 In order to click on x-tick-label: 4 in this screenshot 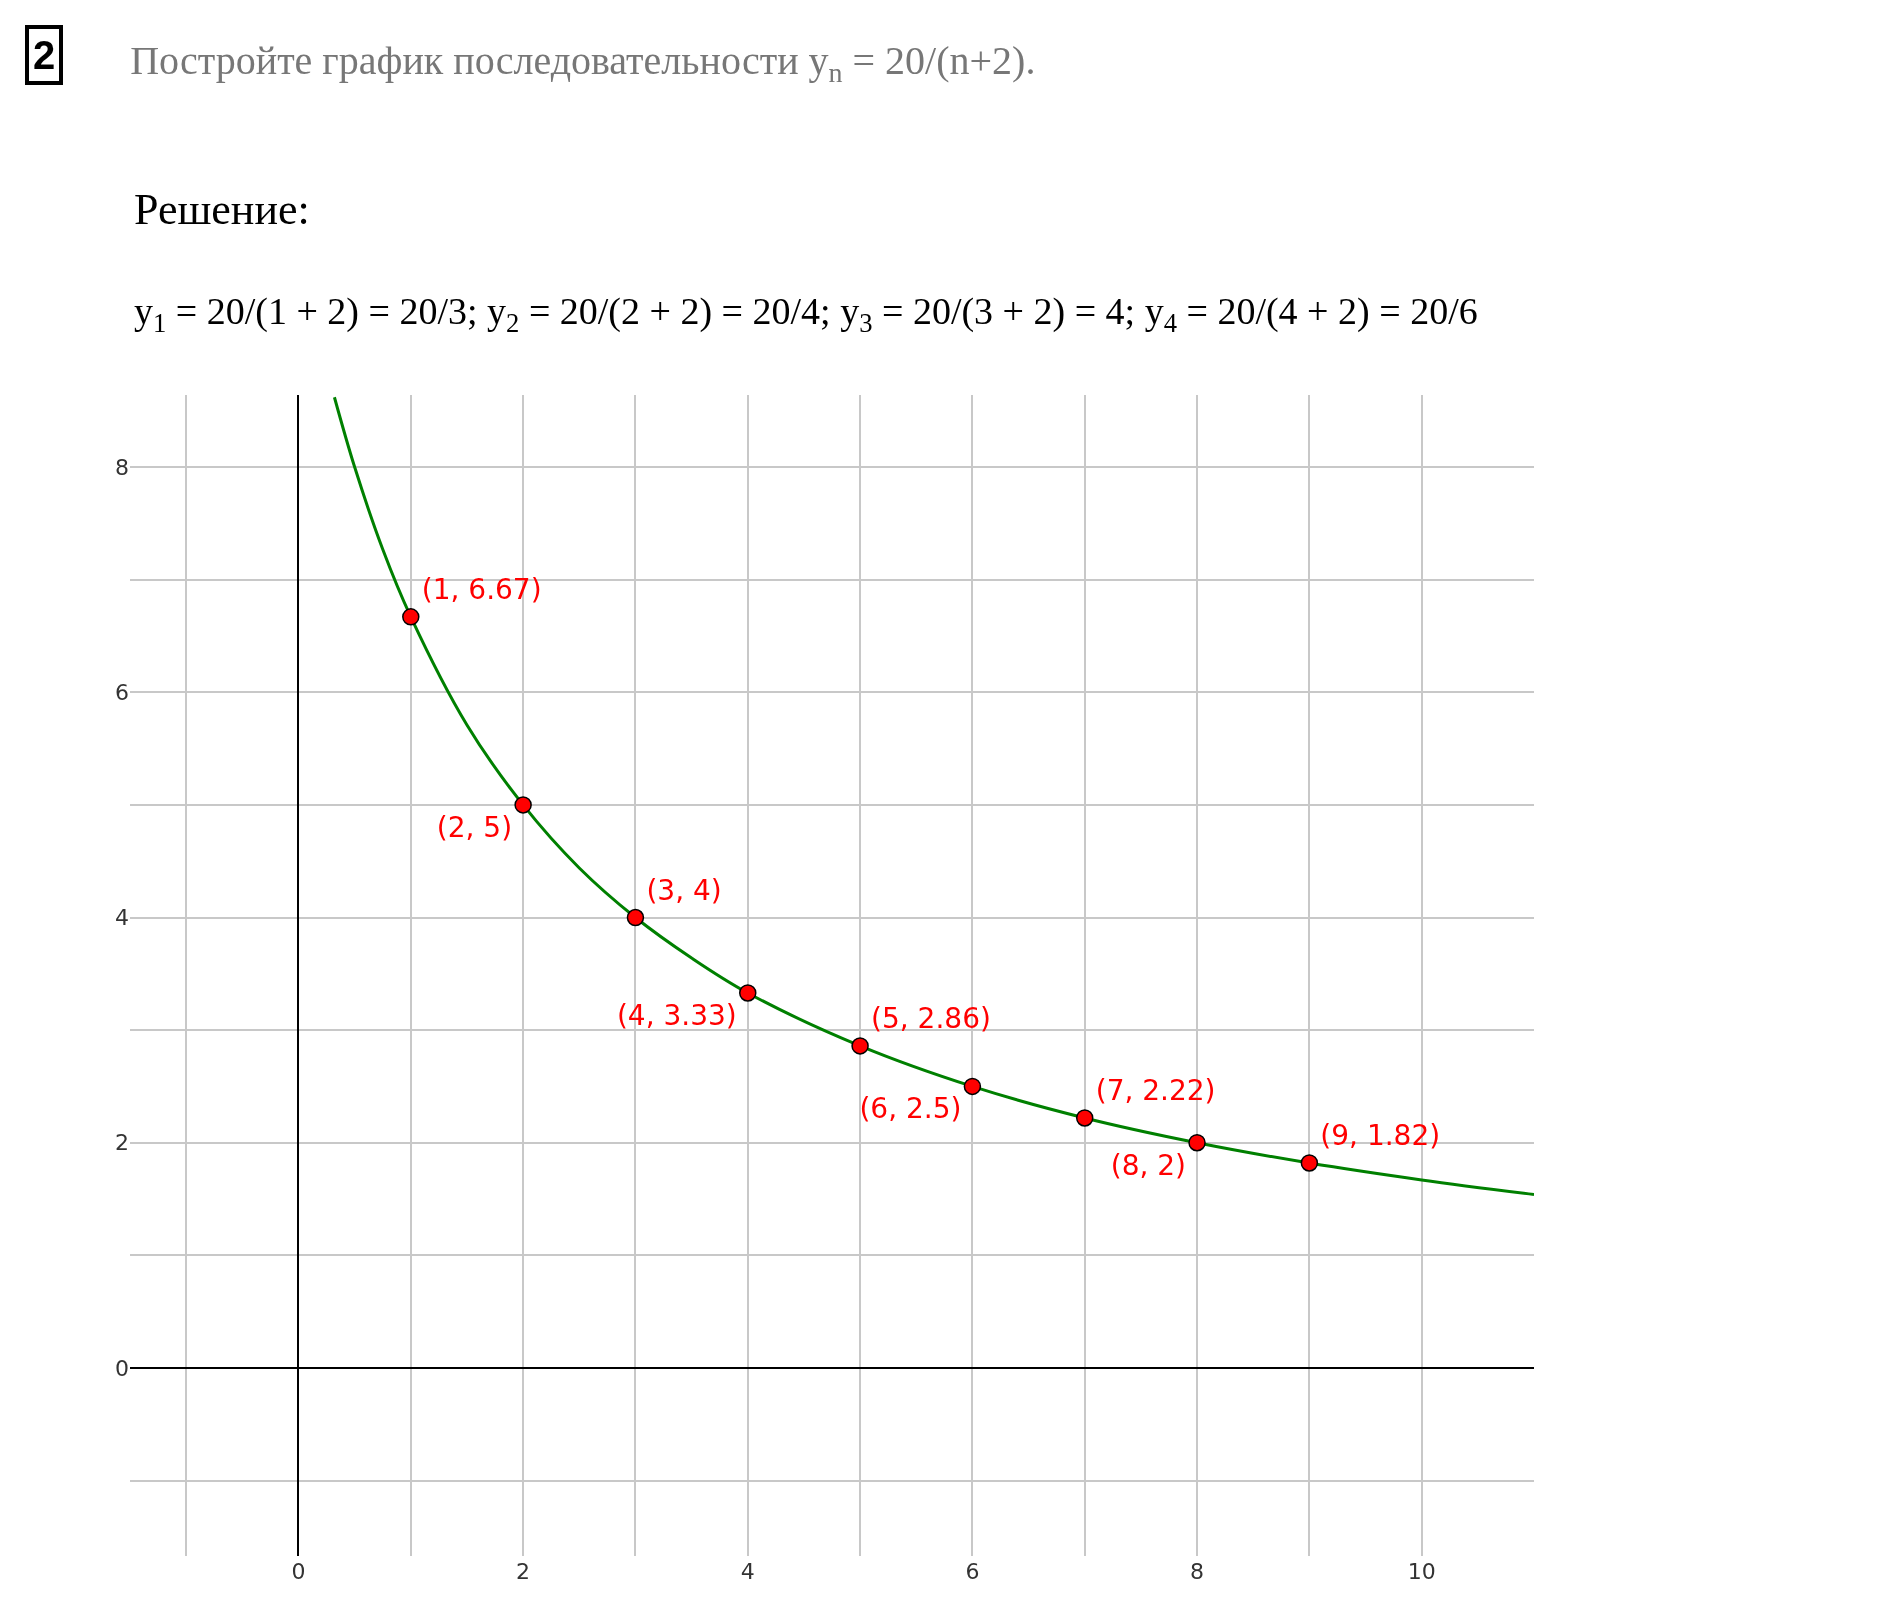, I will do `click(747, 1571)`.